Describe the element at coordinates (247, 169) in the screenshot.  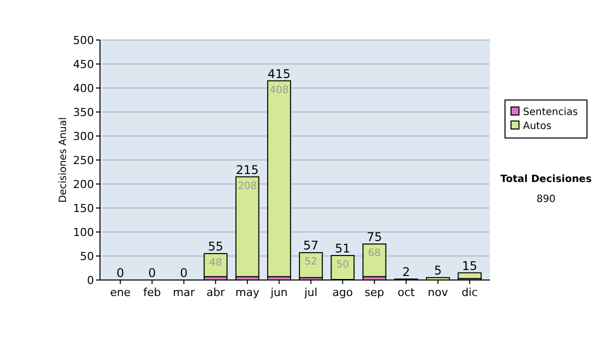
I see `total-label: 215` at that location.